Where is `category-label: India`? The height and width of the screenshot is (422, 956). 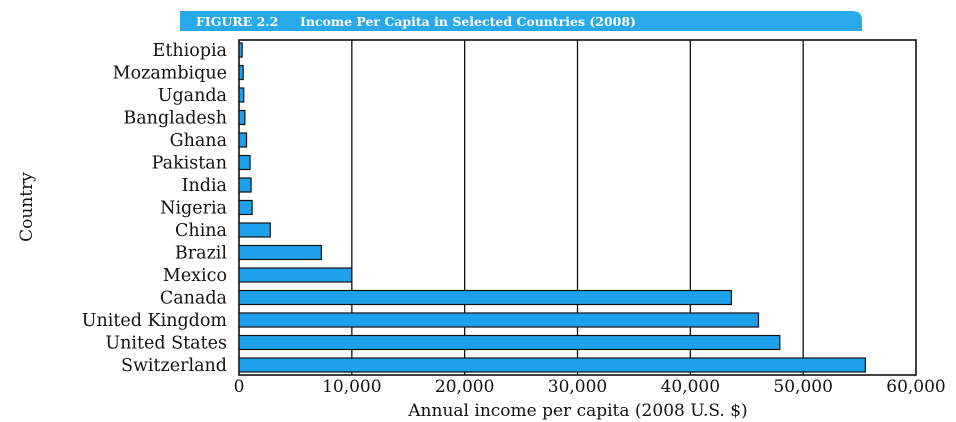 category-label: India is located at coordinates (204, 186).